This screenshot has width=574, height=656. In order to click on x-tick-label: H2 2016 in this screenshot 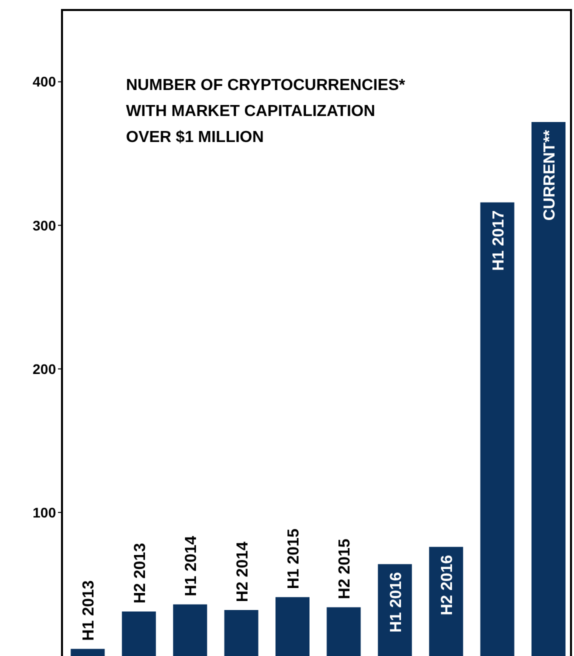, I will do `click(447, 585)`.